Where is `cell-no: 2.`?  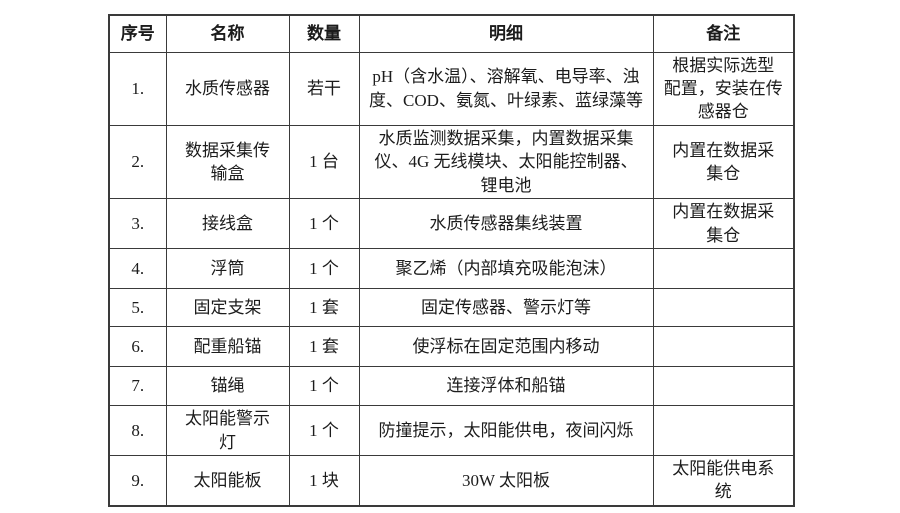
cell-no: 2. is located at coordinates (137, 162).